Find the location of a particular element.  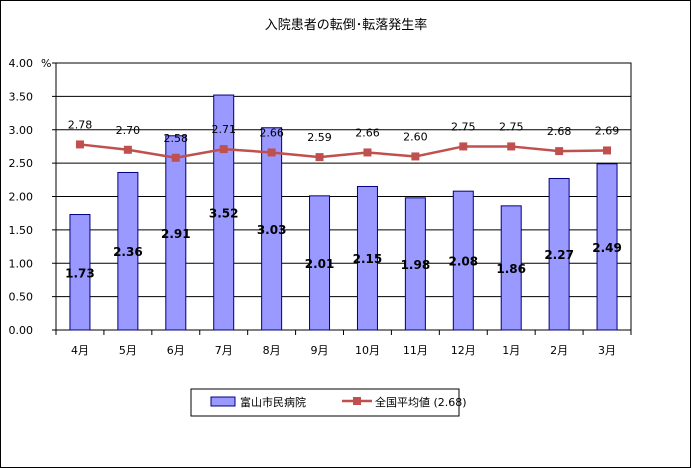

line-data-label: 2.69 is located at coordinates (607, 130).